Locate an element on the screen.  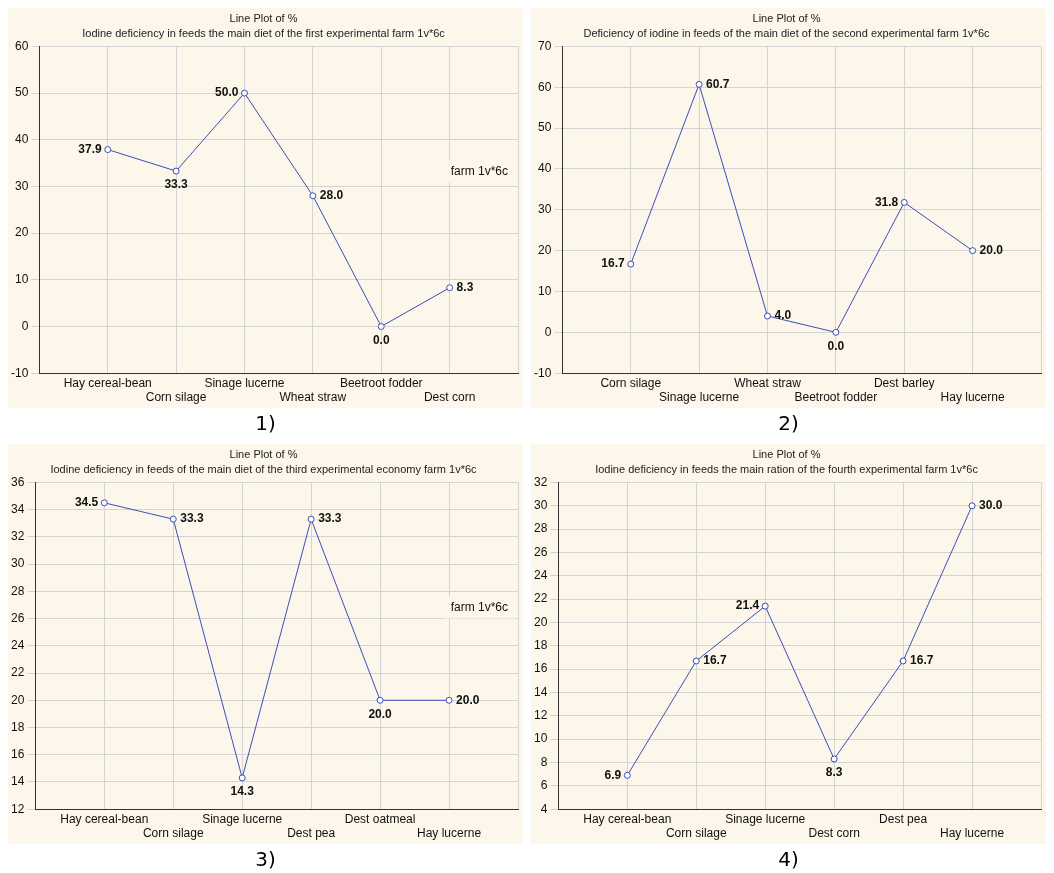
text: 1) is located at coordinates (265, 423).